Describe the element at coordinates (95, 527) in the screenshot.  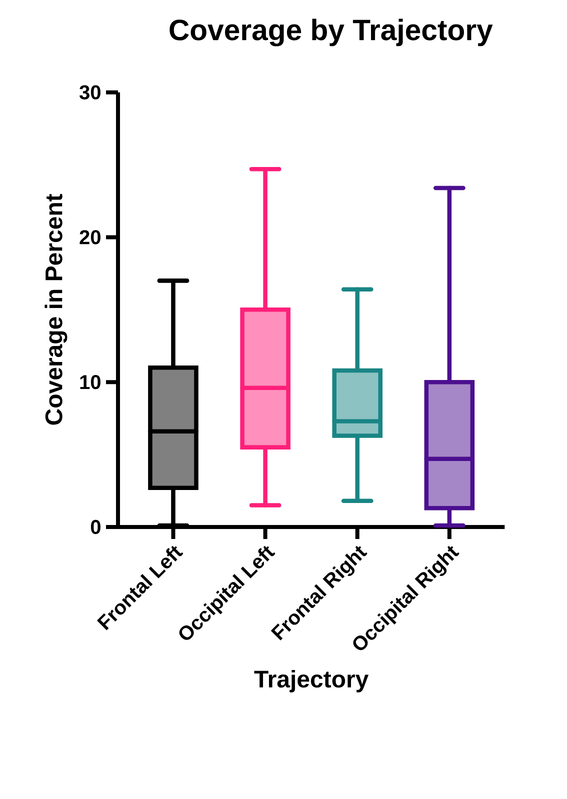
I see `y-tick-label: 0` at that location.